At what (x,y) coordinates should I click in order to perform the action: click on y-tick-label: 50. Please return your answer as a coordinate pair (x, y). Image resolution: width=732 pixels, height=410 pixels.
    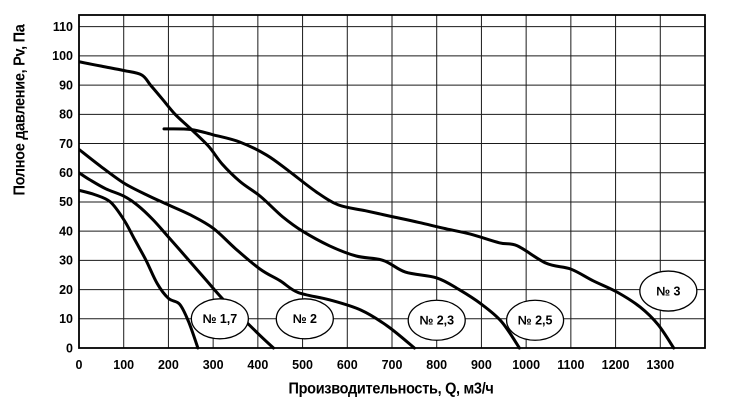
    Looking at the image, I should click on (66, 202).